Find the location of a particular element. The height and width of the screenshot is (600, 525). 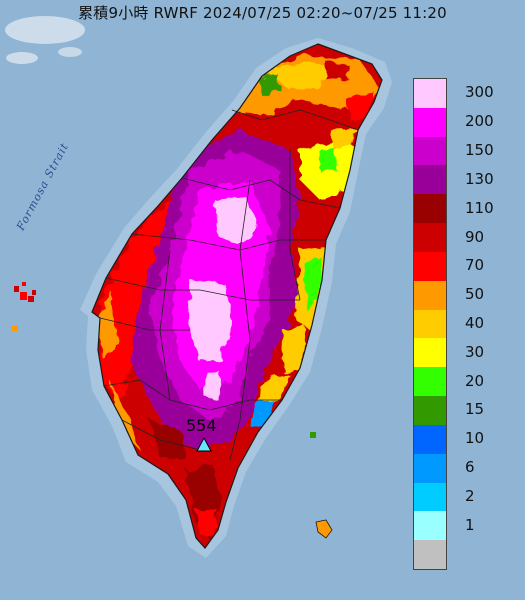

triangle-marker-icon is located at coordinates (204, 444).